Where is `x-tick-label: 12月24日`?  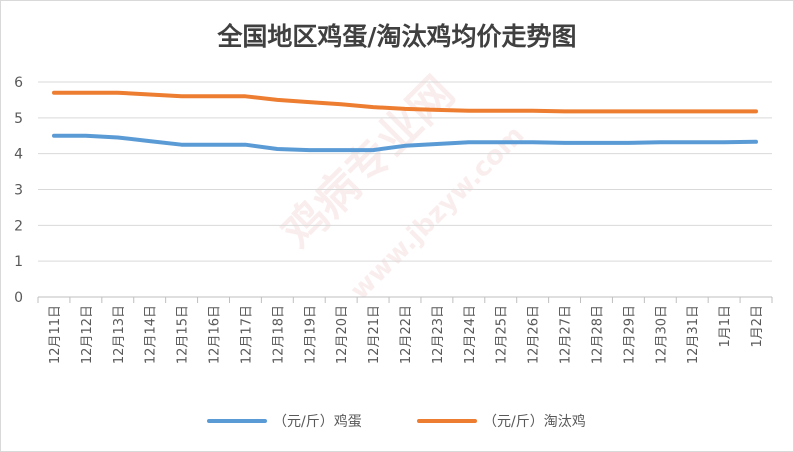
x-tick-label: 12月24日 is located at coordinates (470, 334).